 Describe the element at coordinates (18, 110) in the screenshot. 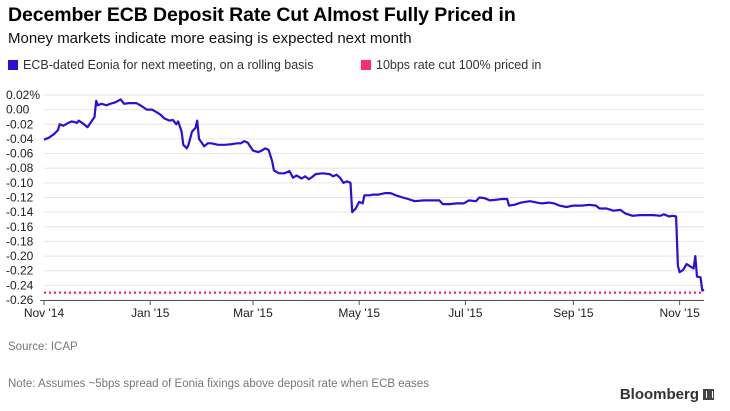

I see `y-tick-label: 0.00` at that location.